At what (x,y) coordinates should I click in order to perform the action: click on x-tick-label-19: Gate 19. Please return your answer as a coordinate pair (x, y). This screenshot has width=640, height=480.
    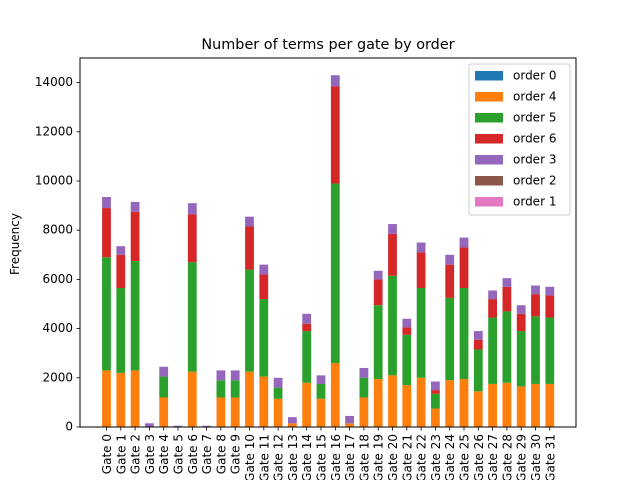
    Looking at the image, I should click on (379, 457).